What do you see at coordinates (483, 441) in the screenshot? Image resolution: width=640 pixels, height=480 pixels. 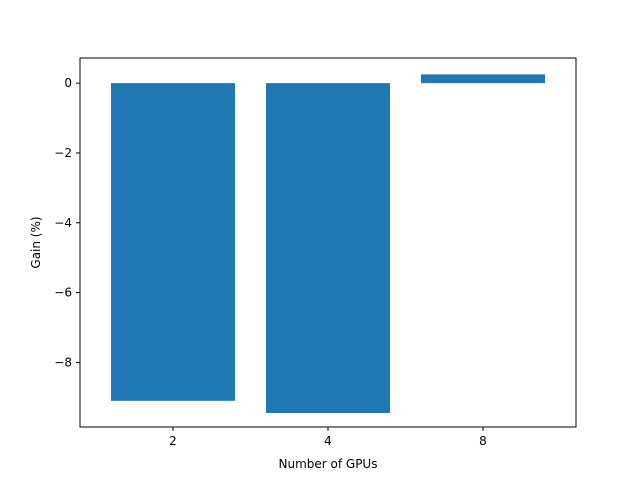 I see `x-tick-label: 8` at bounding box center [483, 441].